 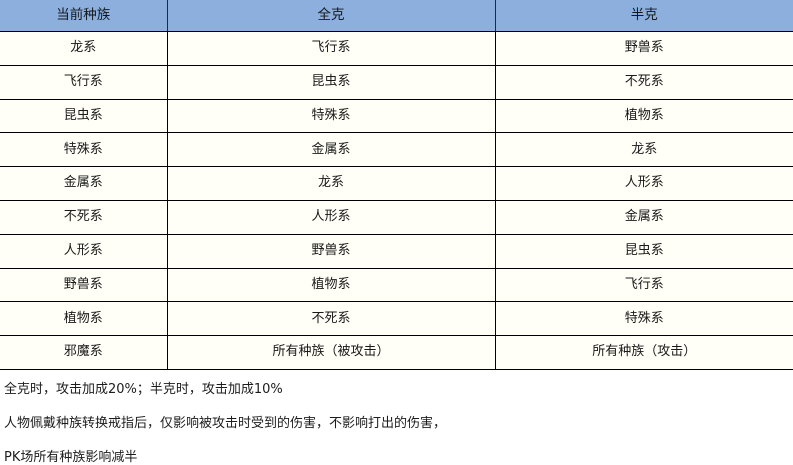 I want to click on cell-half-counter: 特殊系, so click(x=644, y=319).